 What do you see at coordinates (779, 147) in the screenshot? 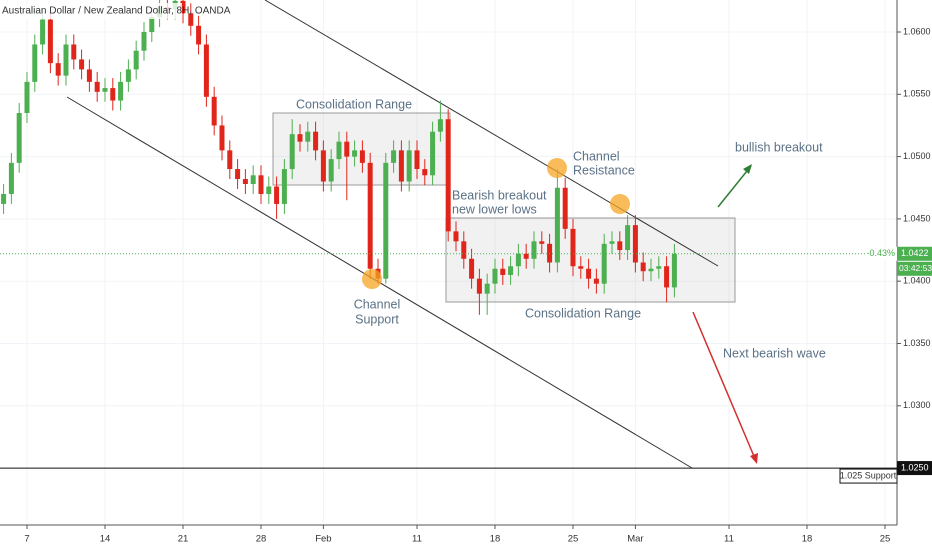
I see `annotation: bullish breakout` at bounding box center [779, 147].